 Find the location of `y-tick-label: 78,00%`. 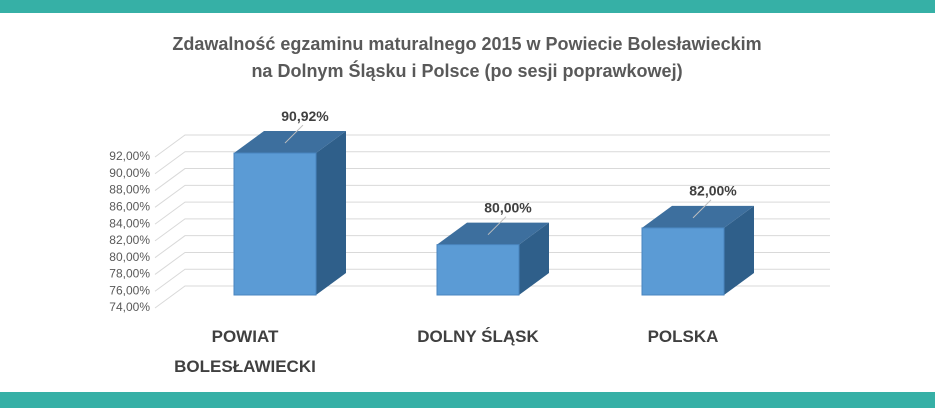

y-tick-label: 78,00% is located at coordinates (129, 274).